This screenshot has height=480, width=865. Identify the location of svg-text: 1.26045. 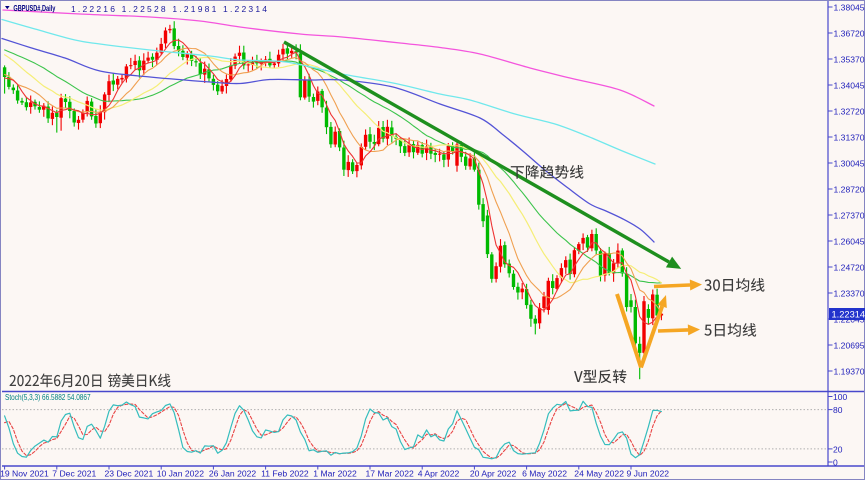
(849, 242).